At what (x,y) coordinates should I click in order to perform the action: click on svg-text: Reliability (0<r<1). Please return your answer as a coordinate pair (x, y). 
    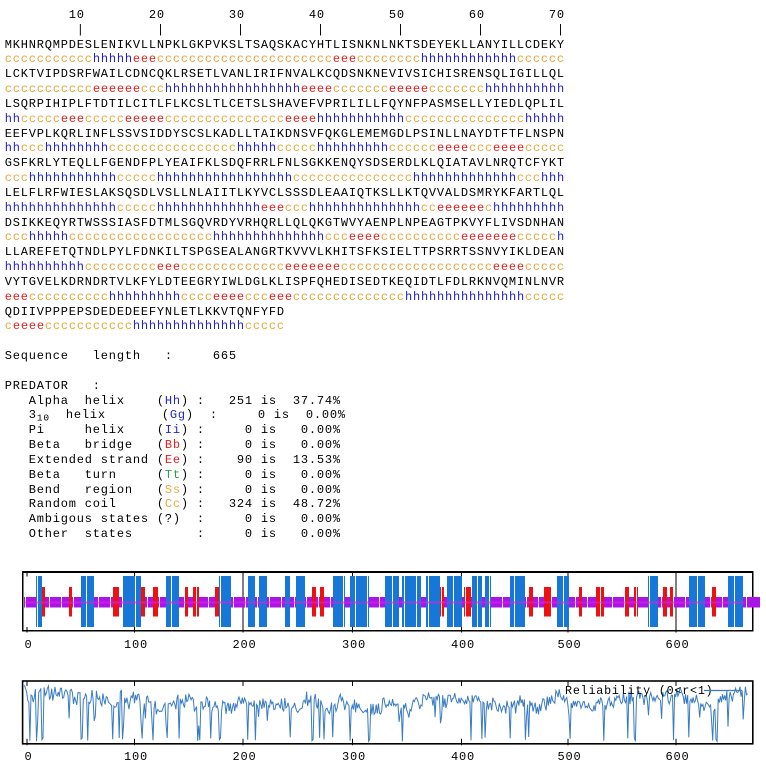
    Looking at the image, I should click on (639, 691).